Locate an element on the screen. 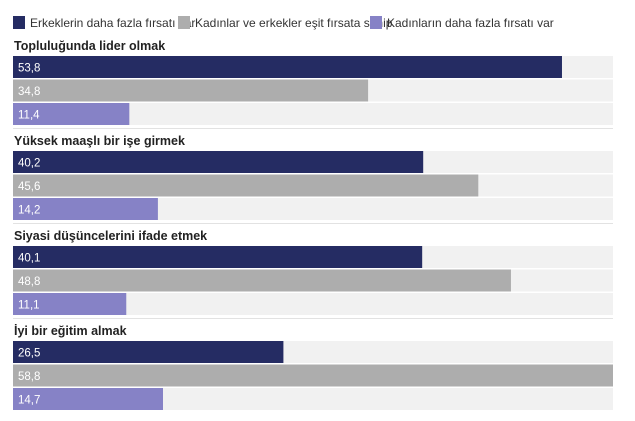 This screenshot has height=421, width=635. category-title-3: İyi bir eğitim almak is located at coordinates (70, 330).